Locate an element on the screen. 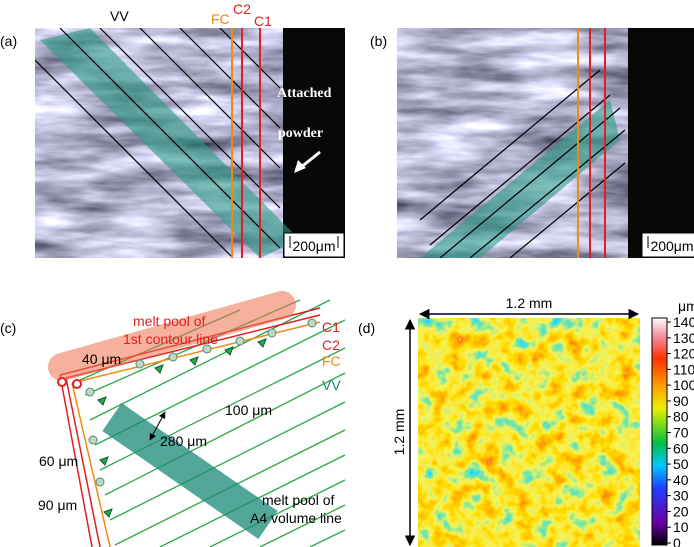  colorbar-tick-label: 40 is located at coordinates (681, 480).